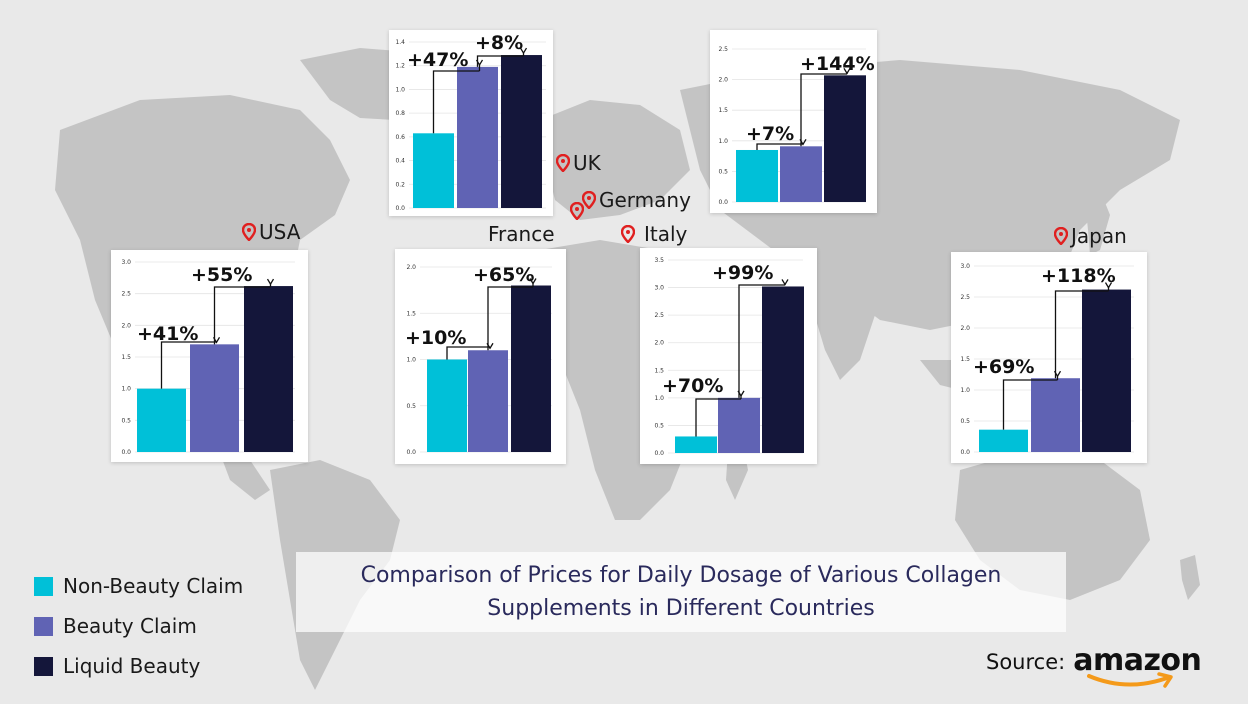 This screenshot has height=704, width=1248. What do you see at coordinates (271, 232) in the screenshot?
I see `country-label-usa: USA` at bounding box center [271, 232].